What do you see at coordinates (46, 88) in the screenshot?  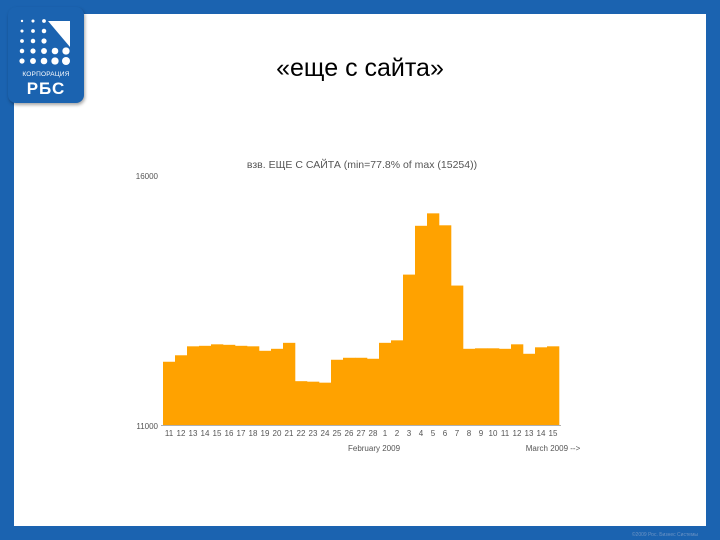 I see `logo-brand-label: РБС` at bounding box center [46, 88].